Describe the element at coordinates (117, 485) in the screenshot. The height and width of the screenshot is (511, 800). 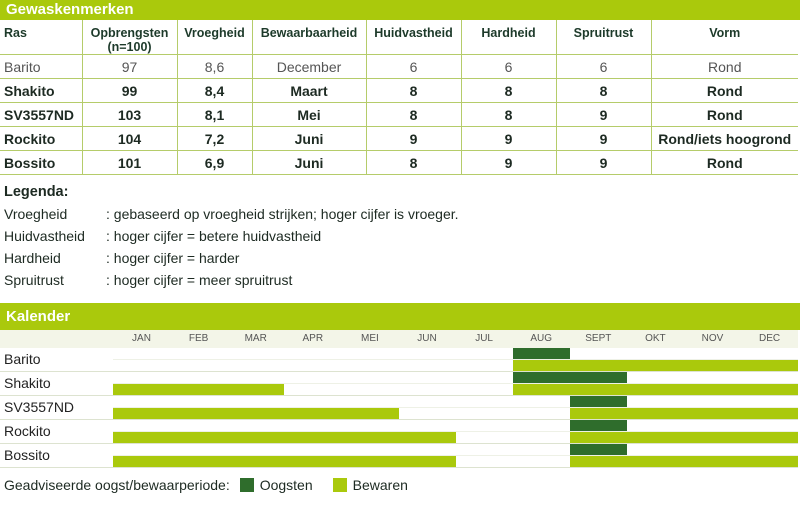
I see `calendar-legend-label: Geadviseerde oogst/bewaarperiode:` at that location.